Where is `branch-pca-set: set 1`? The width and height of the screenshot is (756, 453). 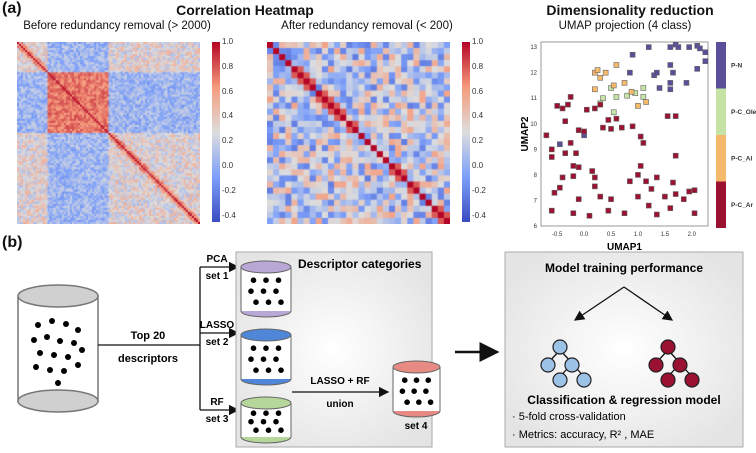
branch-pca-set: set 1 is located at coordinates (217, 276).